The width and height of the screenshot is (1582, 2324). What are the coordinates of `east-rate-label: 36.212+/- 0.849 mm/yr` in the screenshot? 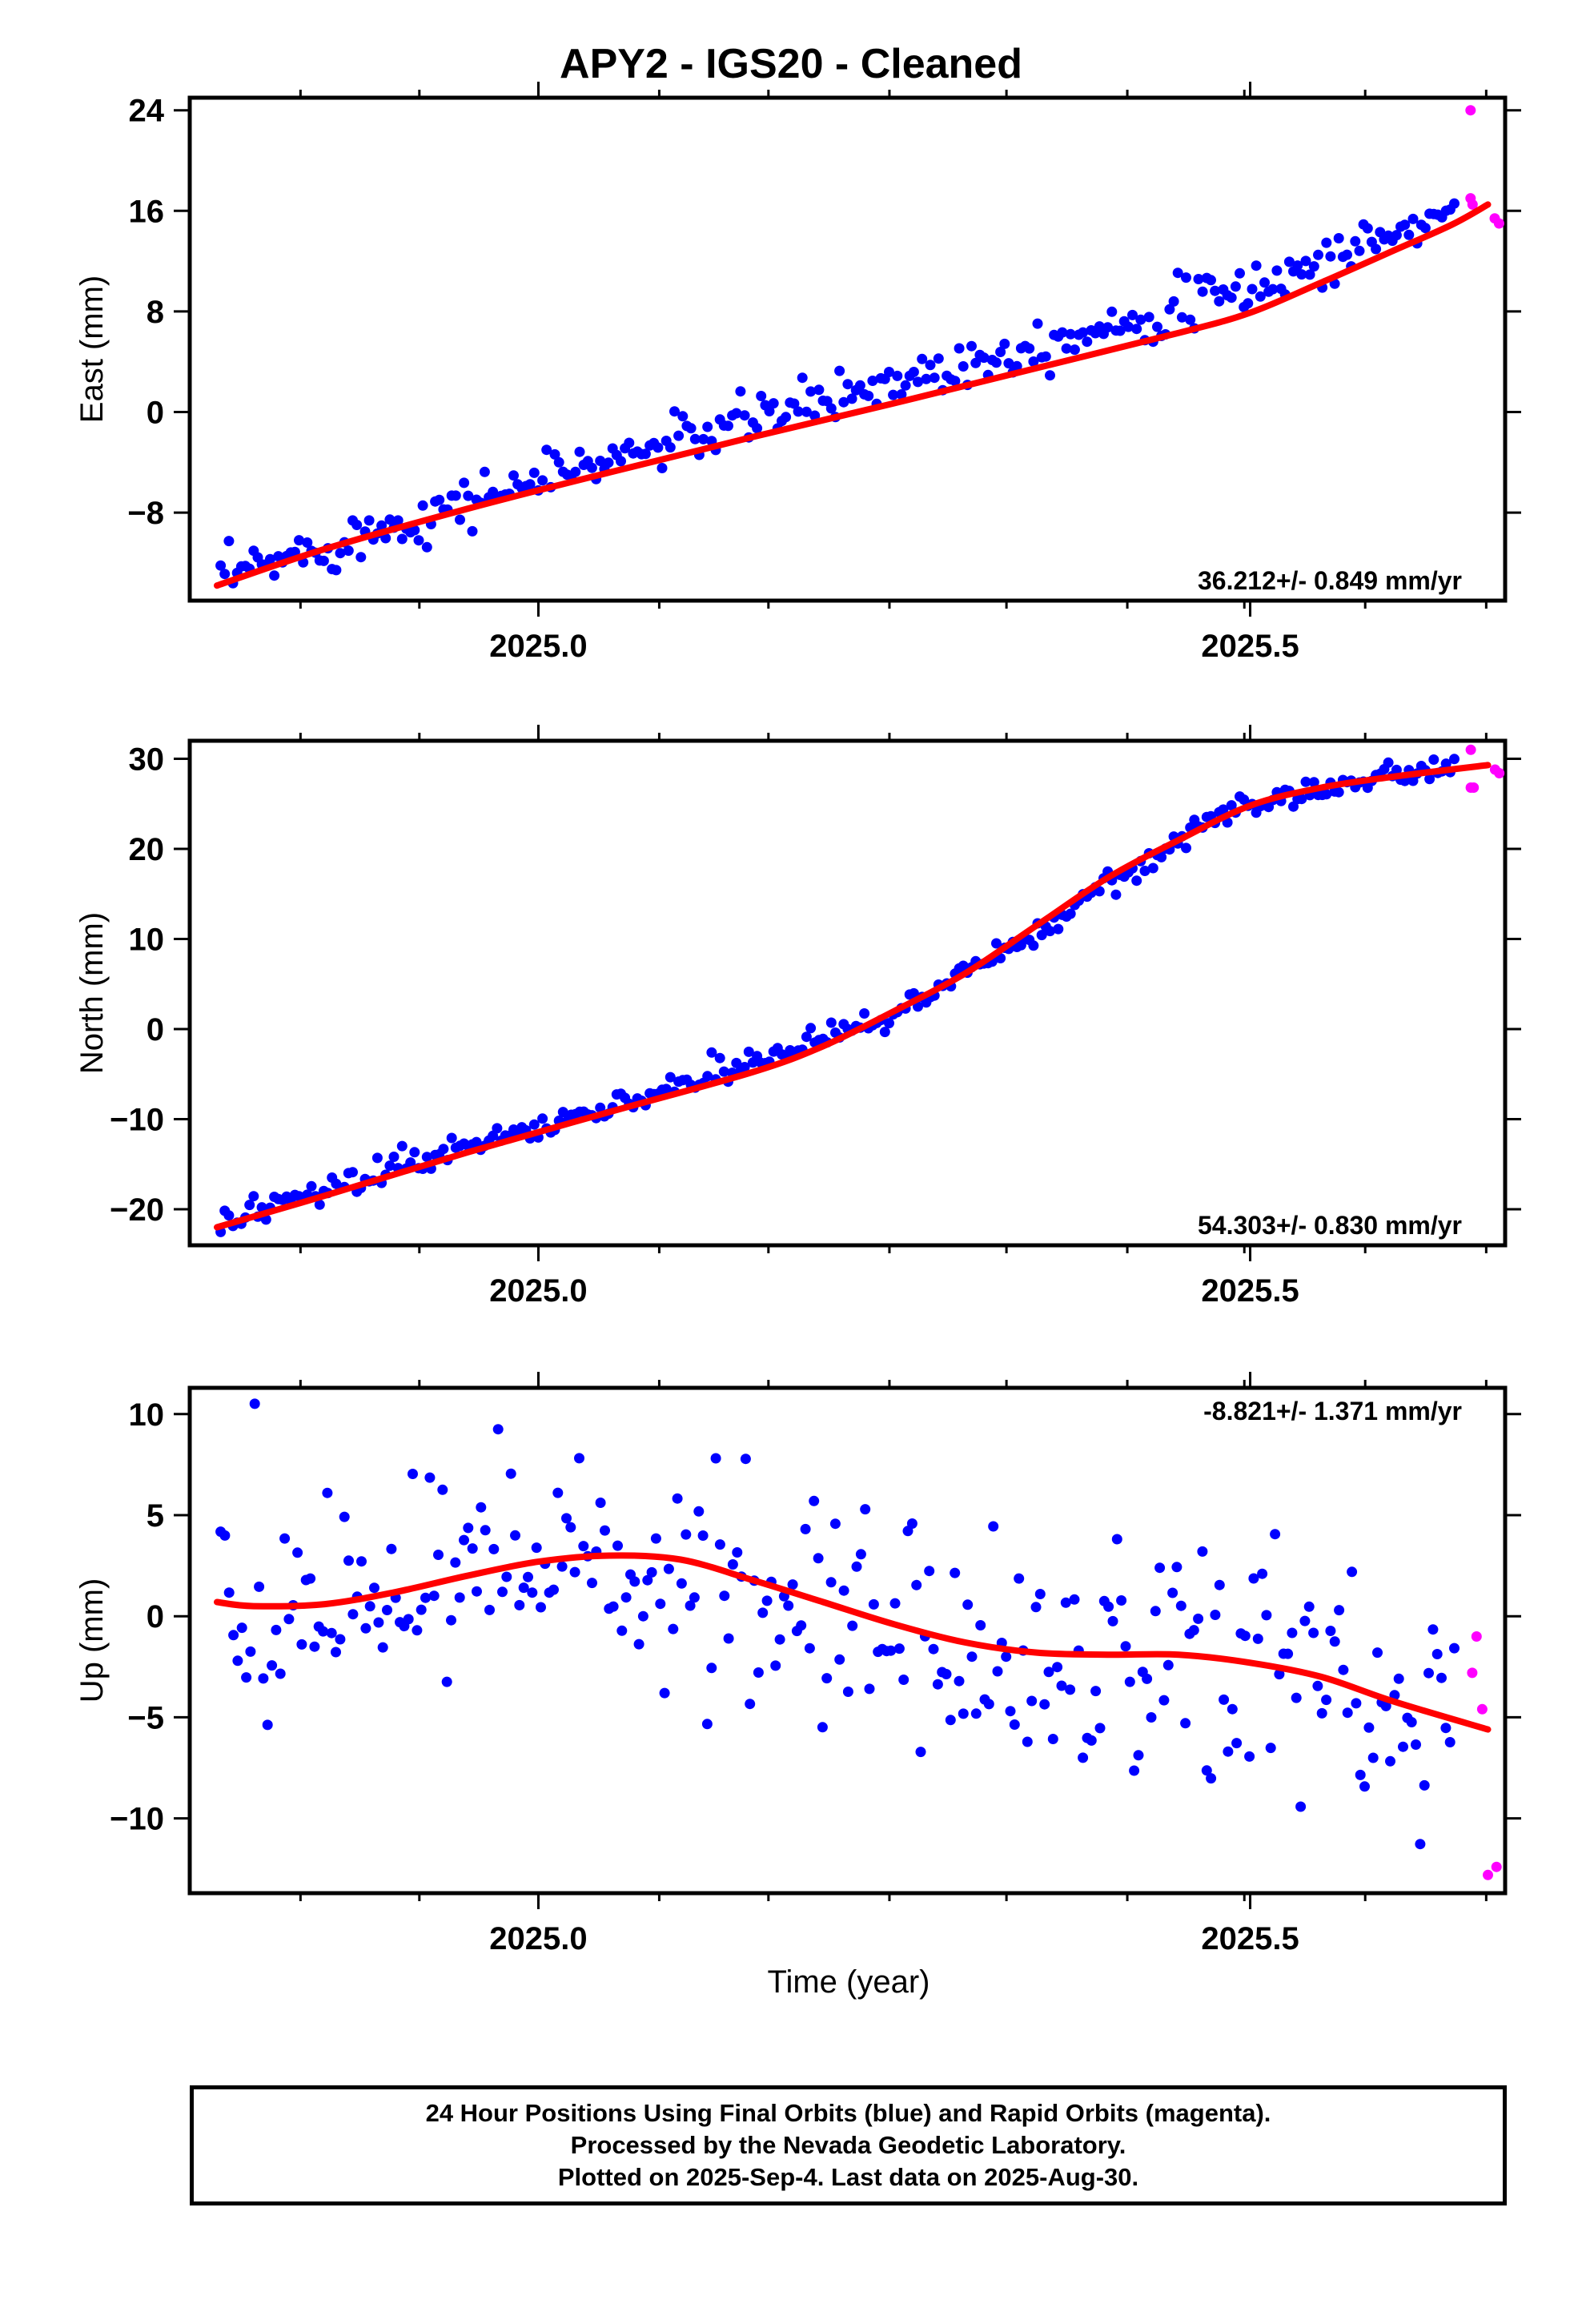 It's located at (1330, 580).